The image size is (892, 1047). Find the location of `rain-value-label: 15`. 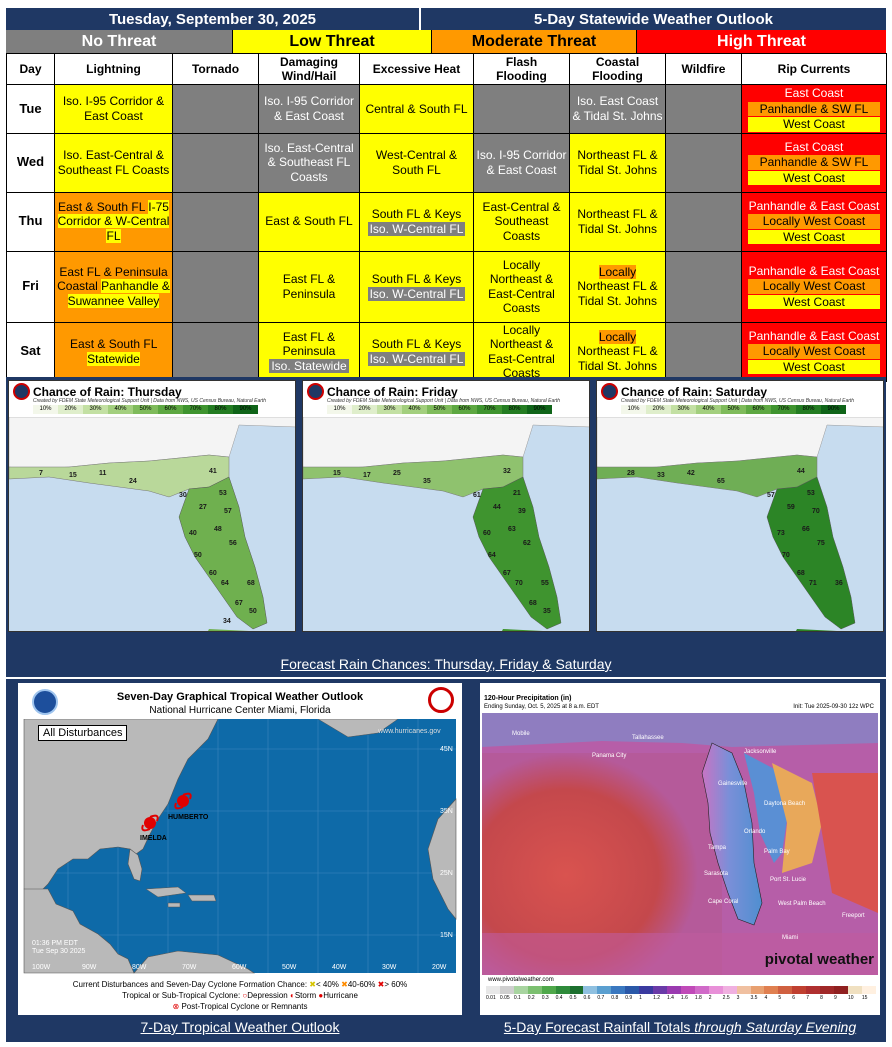

rain-value-label: 15 is located at coordinates (337, 473).